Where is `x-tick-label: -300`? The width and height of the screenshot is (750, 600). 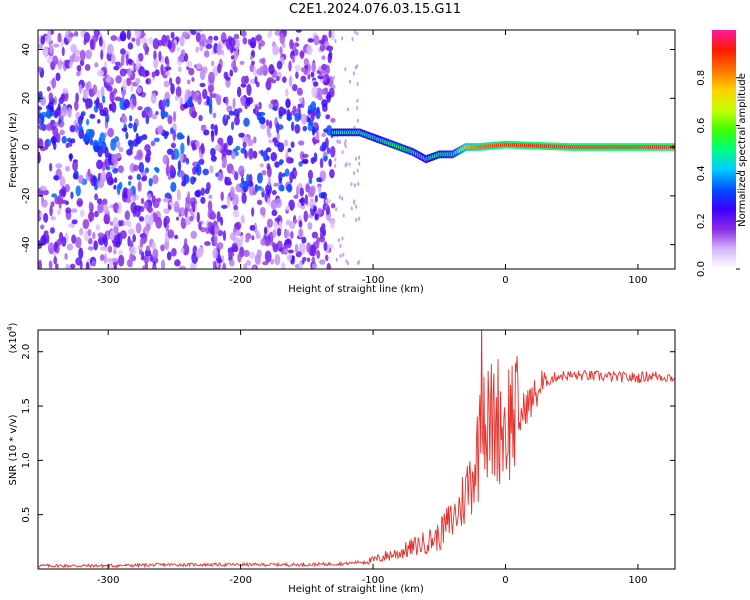 x-tick-label: -300 is located at coordinates (108, 580).